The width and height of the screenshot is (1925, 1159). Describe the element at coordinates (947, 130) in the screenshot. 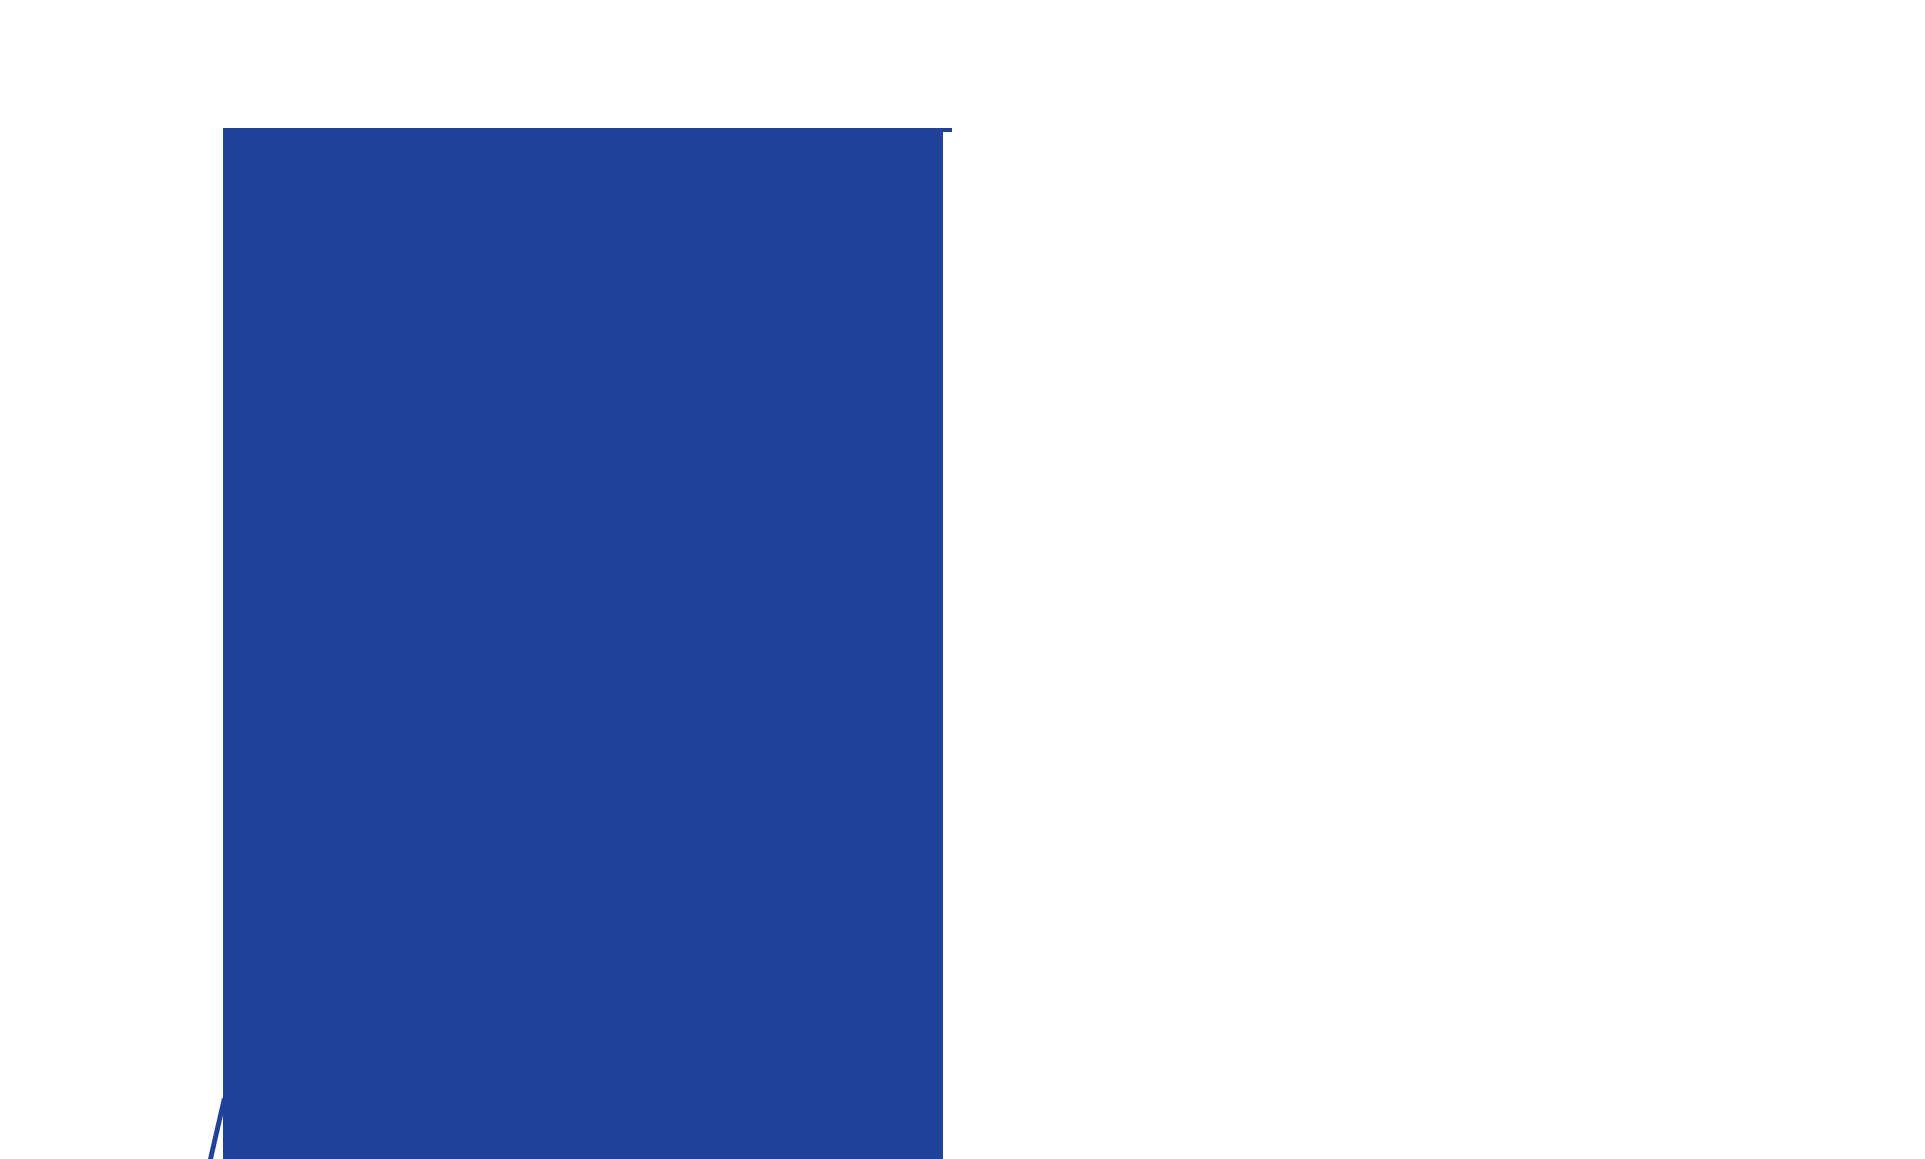

I see `block-corner-tab` at that location.